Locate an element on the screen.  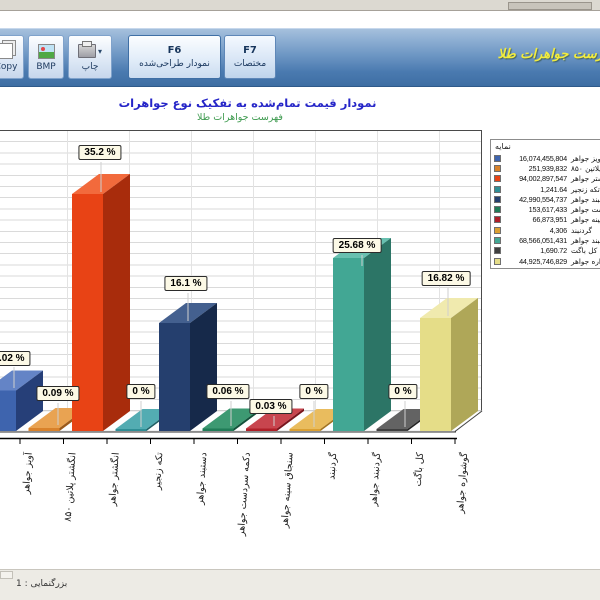
status-bar: بزرگنمایی : 1 is located at coordinates (300, 584).